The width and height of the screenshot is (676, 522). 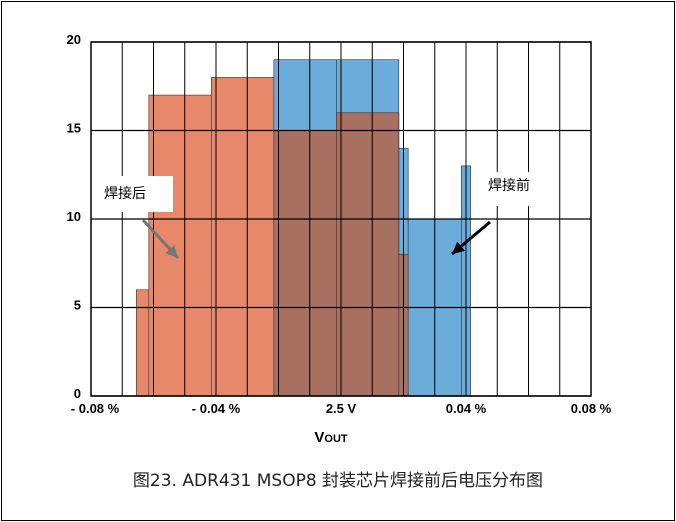 What do you see at coordinates (143, 343) in the screenshot?
I see `bar-series1-bin1` at bounding box center [143, 343].